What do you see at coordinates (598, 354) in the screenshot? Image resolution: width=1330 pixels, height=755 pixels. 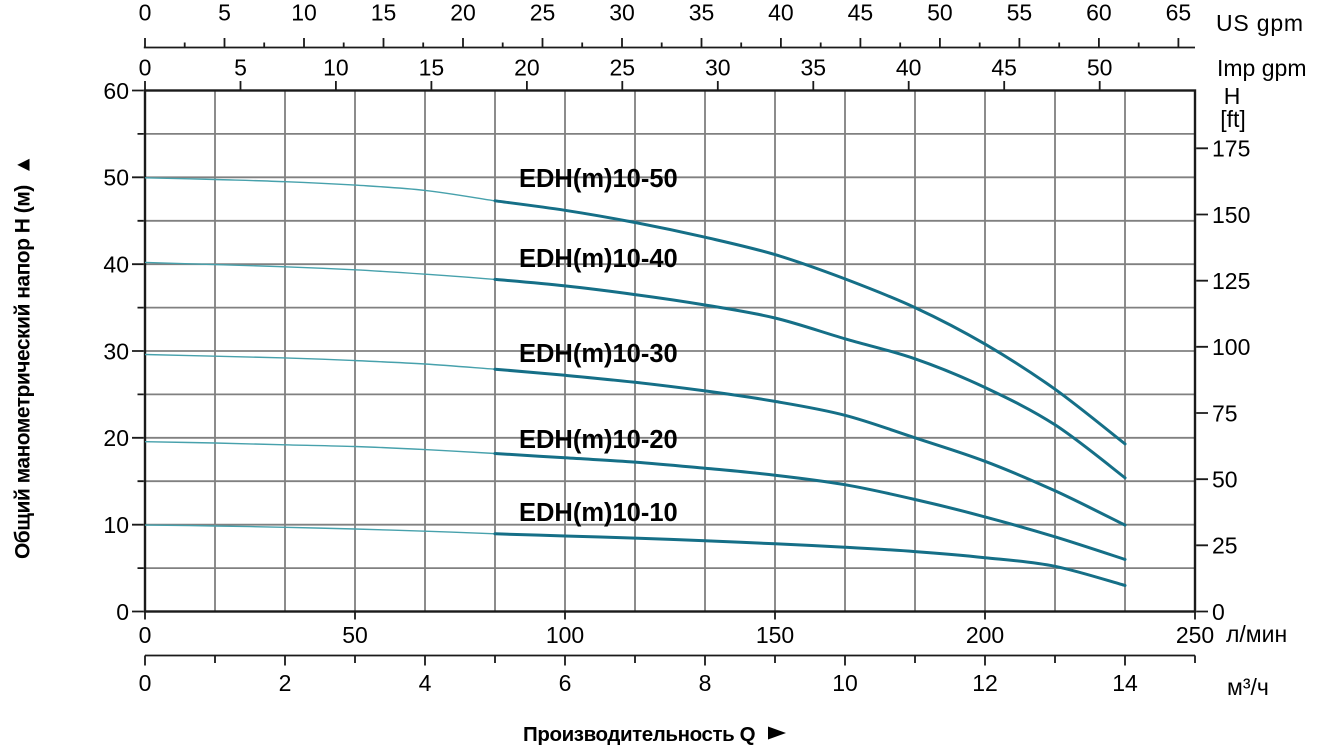 I see `svg-text: EDH(m)10-30` at bounding box center [598, 354].